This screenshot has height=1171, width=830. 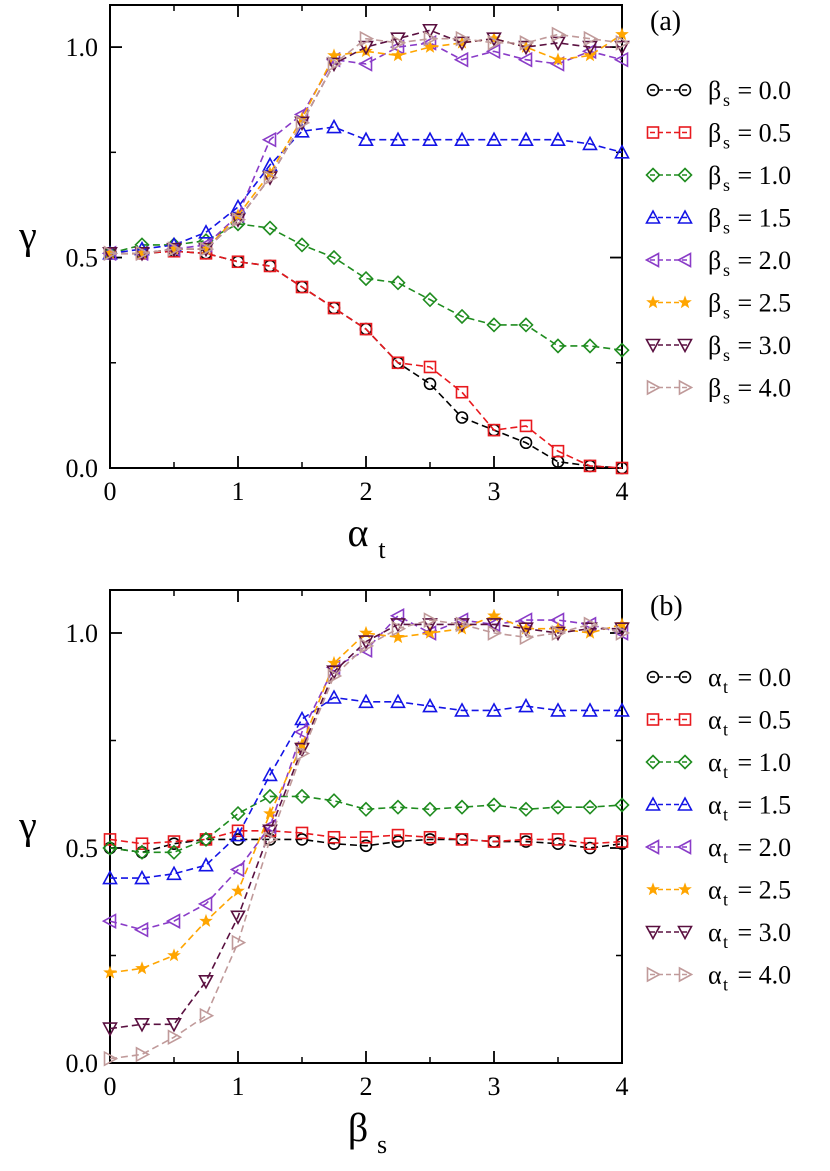 What do you see at coordinates (82, 47) in the screenshot?
I see `y-tick-label: 1.0` at bounding box center [82, 47].